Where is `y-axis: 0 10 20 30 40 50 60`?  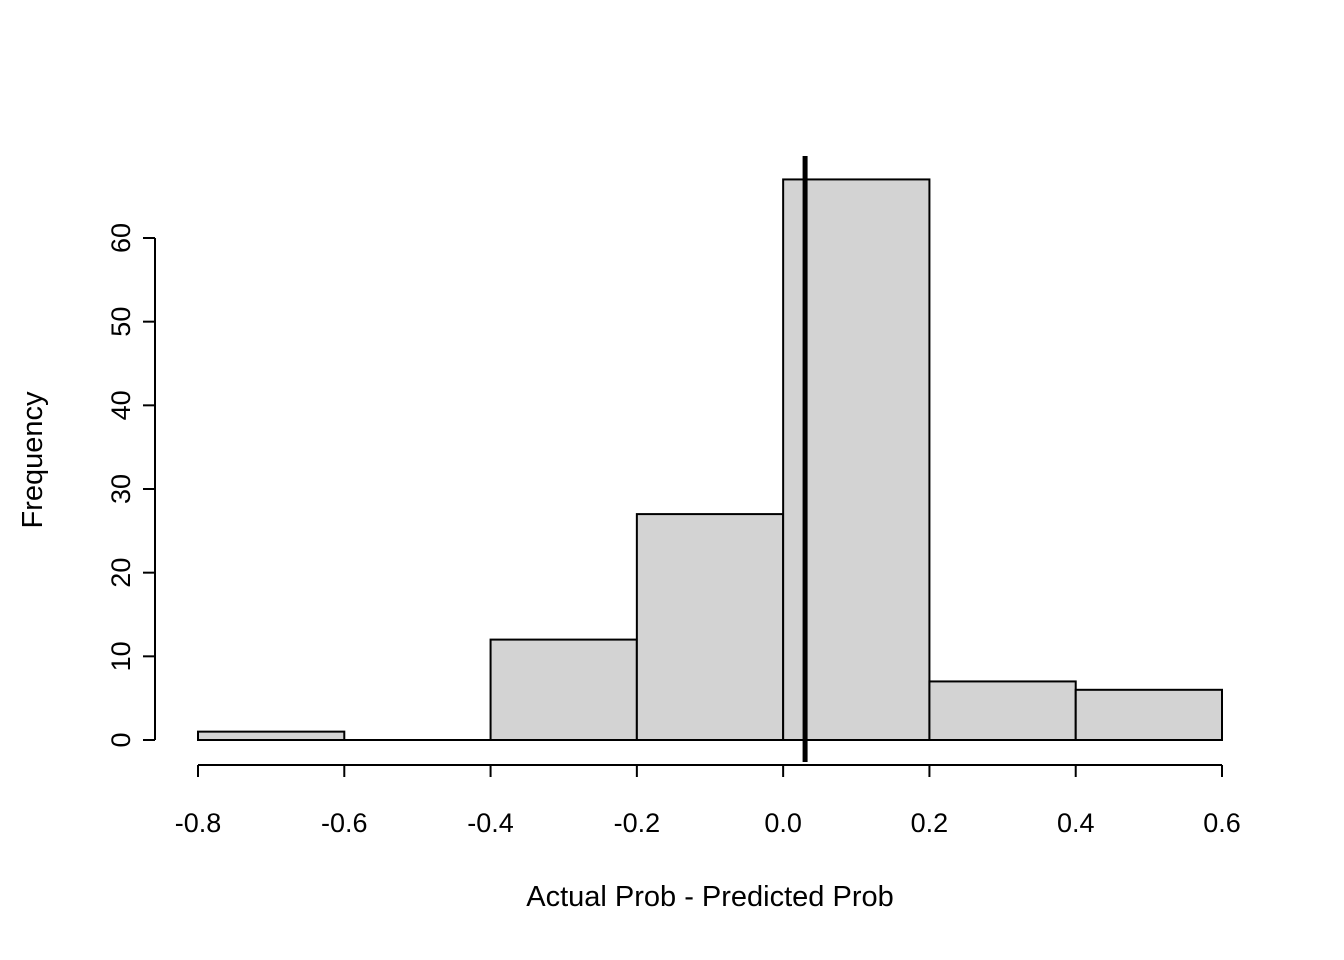 y-axis: 0 10 20 30 40 50 60 is located at coordinates (131, 485).